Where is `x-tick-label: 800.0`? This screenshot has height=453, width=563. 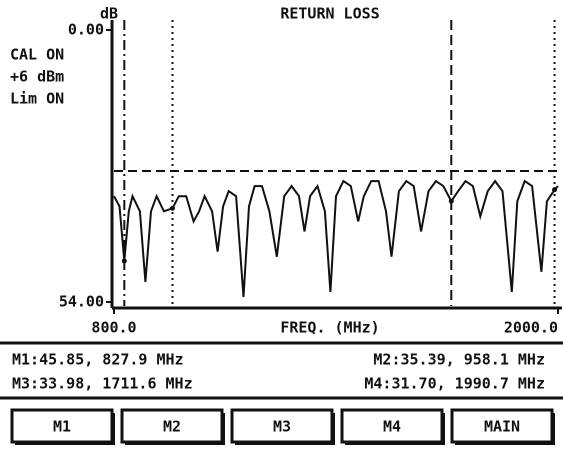 x-tick-label: 800.0 is located at coordinates (113, 328).